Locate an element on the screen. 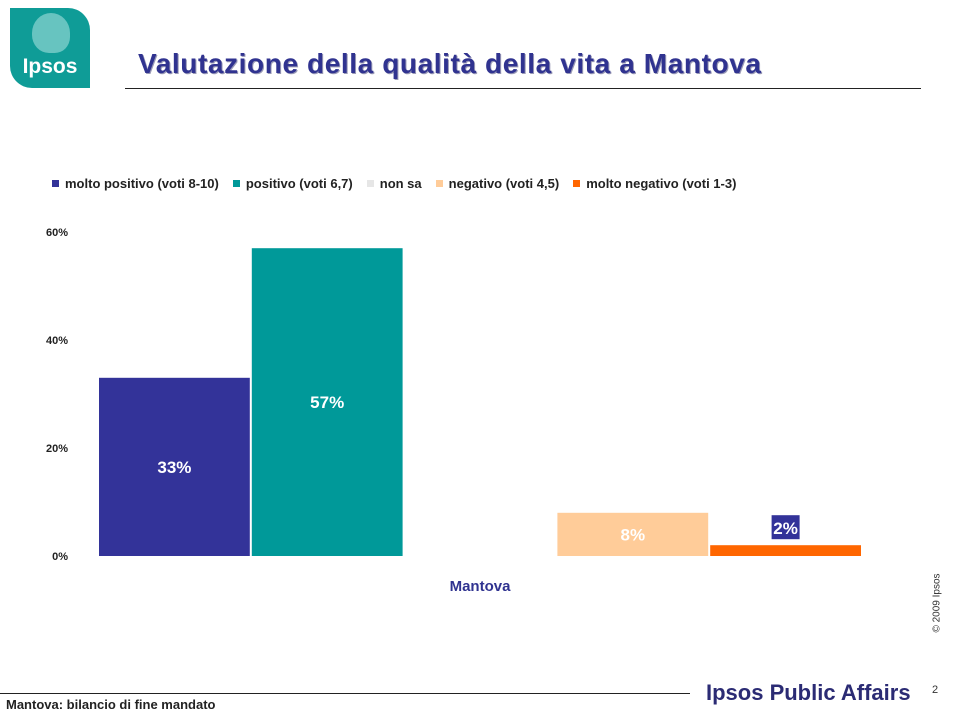  legend-label: positivo (voti 6,7) is located at coordinates (299, 183).